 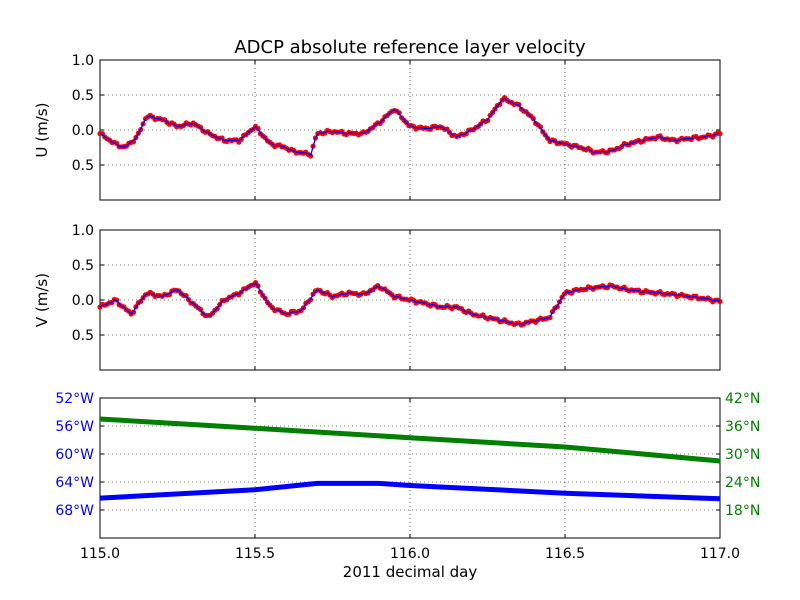 I want to click on panel-u-series, so click(x=410, y=127).